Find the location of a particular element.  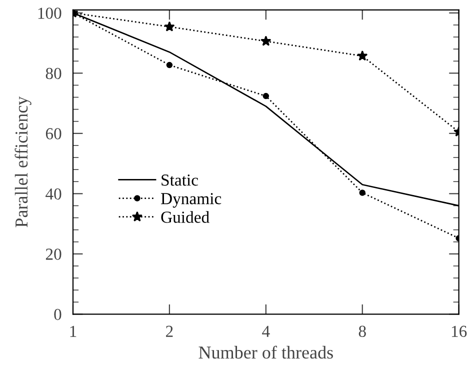

y-tick-label: 20 is located at coordinates (54, 254).